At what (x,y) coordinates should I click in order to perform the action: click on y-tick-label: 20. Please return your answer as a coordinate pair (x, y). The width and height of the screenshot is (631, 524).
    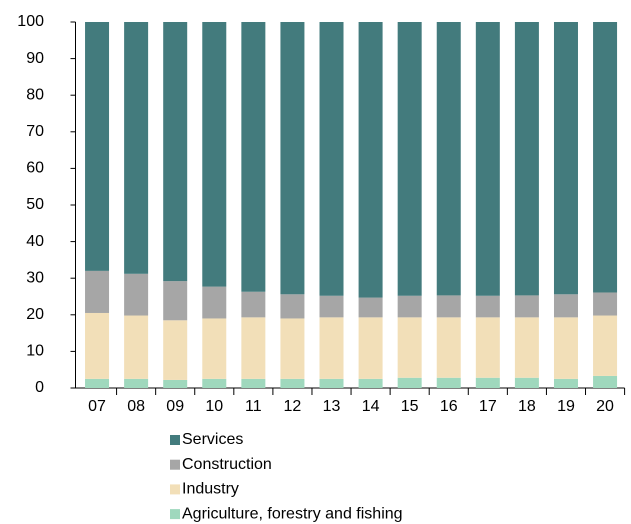
    Looking at the image, I should click on (35, 314).